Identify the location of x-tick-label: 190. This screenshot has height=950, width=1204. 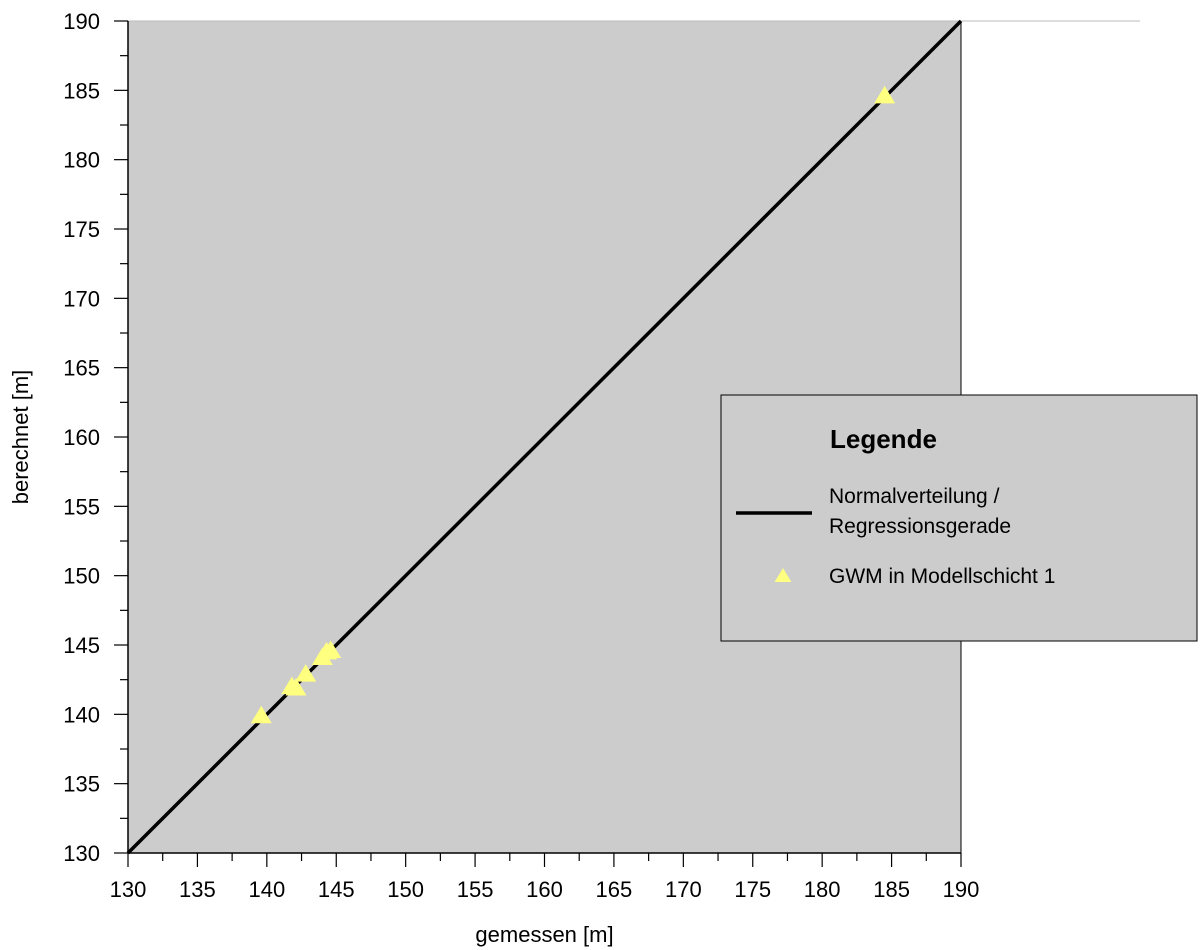
(961, 889).